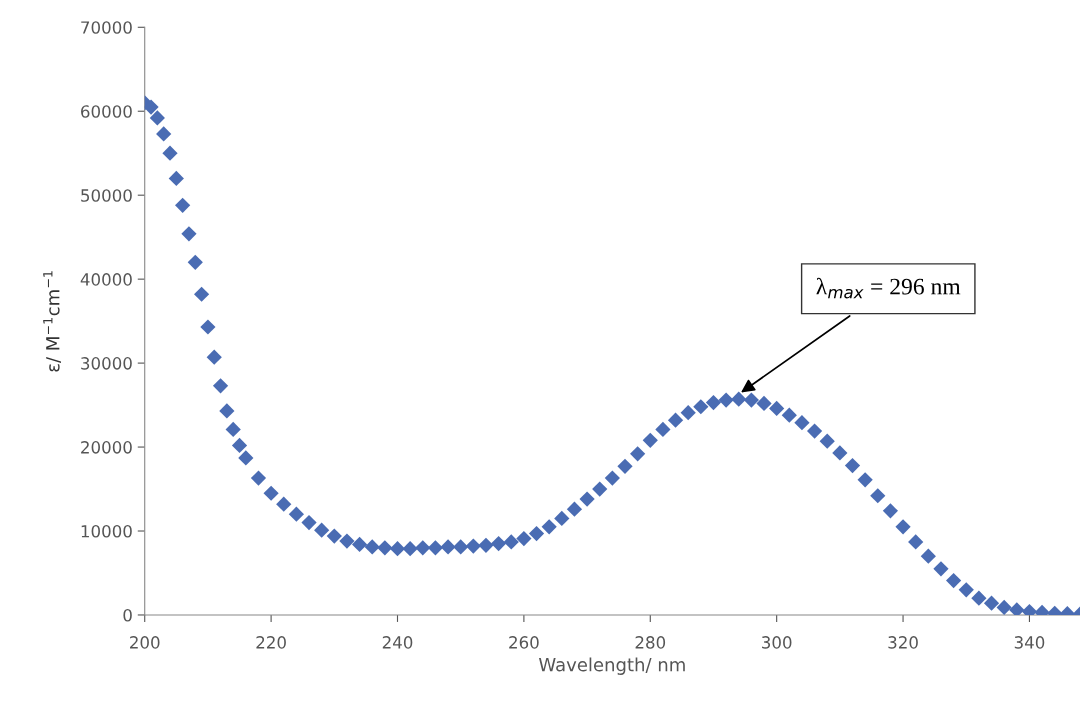 The height and width of the screenshot is (718, 1080). Describe the element at coordinates (106, 111) in the screenshot. I see `y-tick-label: 60000` at that location.